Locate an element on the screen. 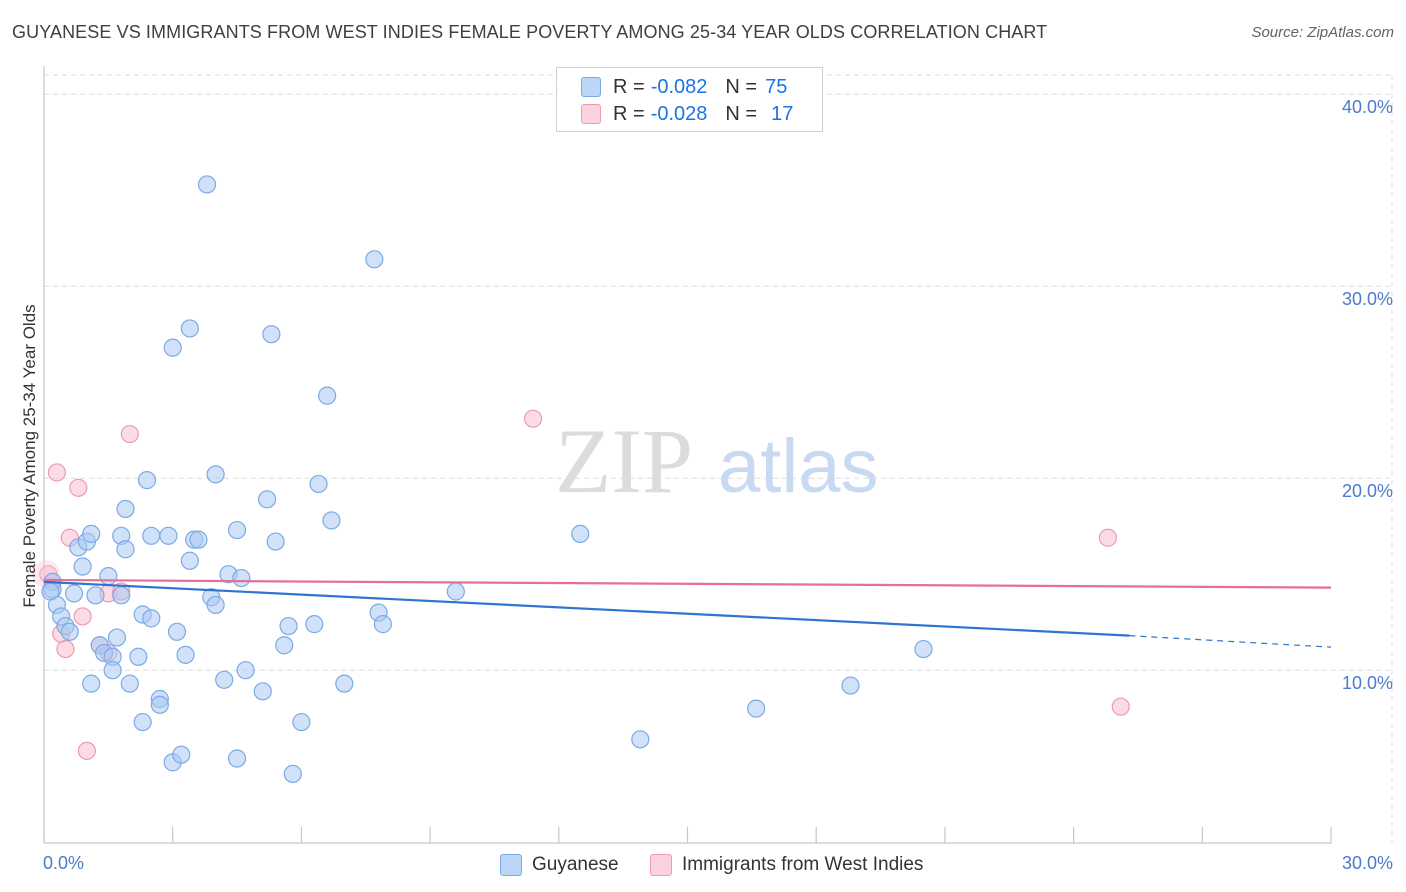 This screenshot has width=1406, height=892. x-tick-label: 30.0% is located at coordinates (1367, 863).